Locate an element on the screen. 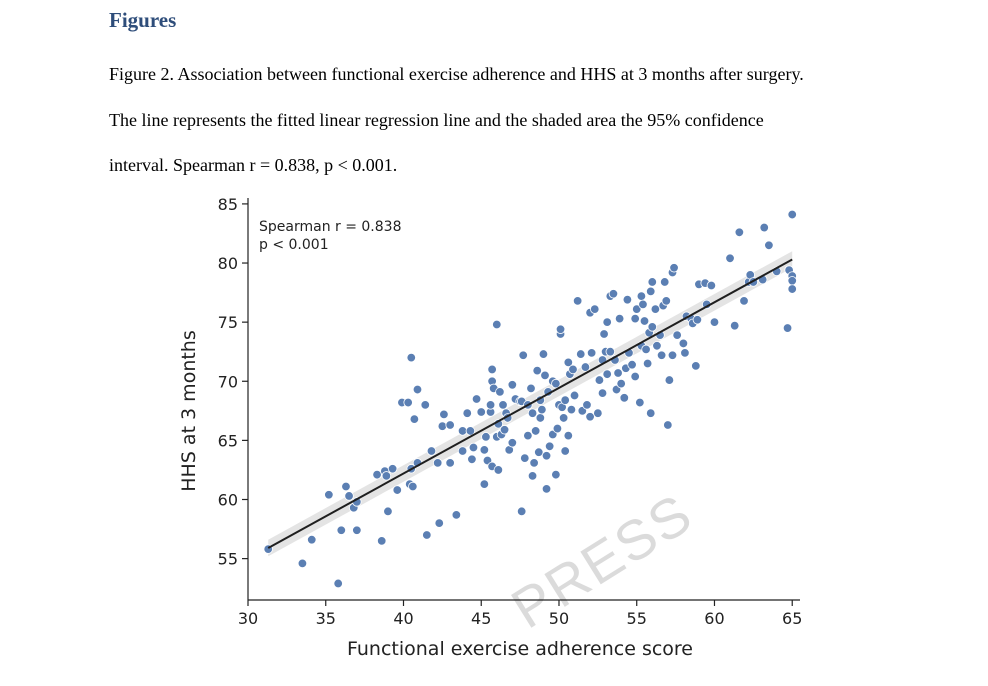  y-tick-label: 65 is located at coordinates (228, 440).